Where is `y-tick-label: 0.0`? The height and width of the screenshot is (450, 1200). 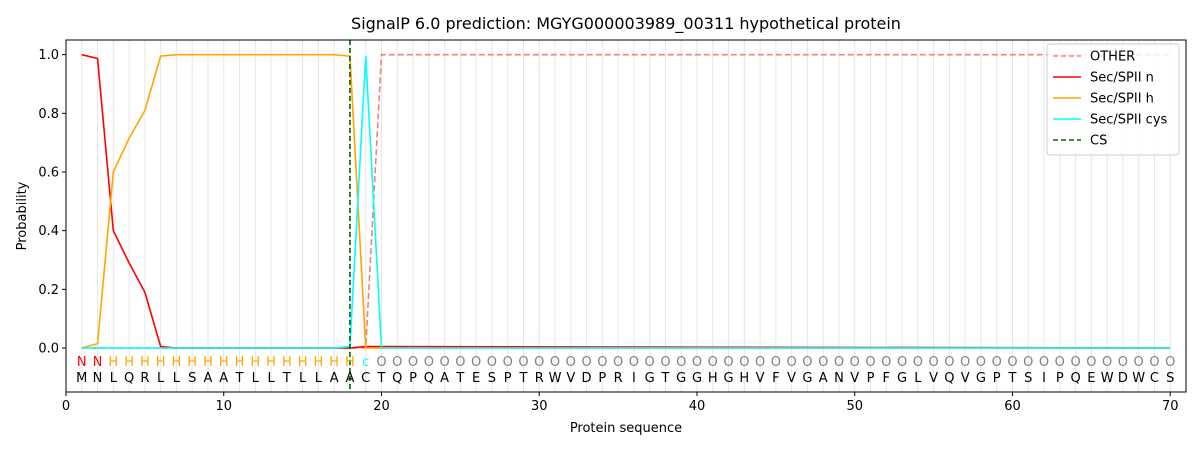 y-tick-label: 0.0 is located at coordinates (48, 349).